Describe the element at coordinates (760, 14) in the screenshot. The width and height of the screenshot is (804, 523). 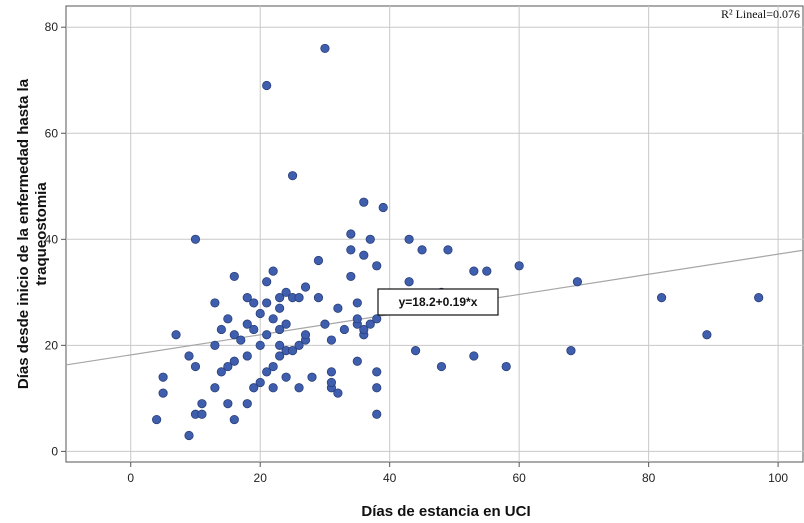
I see `r-squared-label: R² Lineal=0.076` at that location.